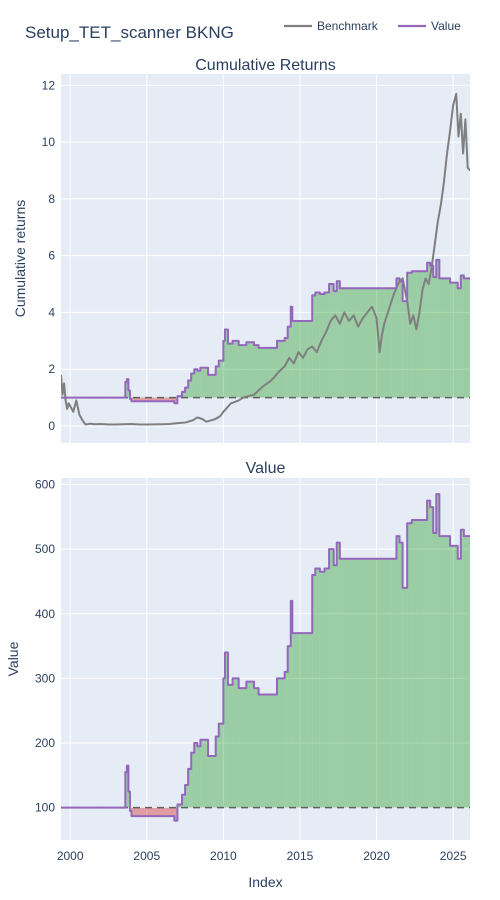 The width and height of the screenshot is (500, 900). I want to click on x-tick-label: 2020, so click(376, 856).